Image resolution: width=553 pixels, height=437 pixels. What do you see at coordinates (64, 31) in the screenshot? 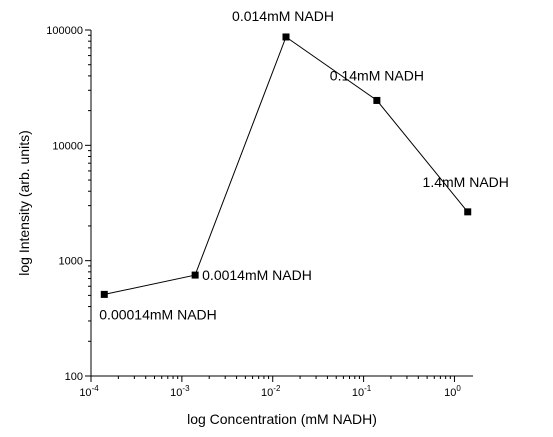
I see `y-tick-label: 100000` at bounding box center [64, 31].